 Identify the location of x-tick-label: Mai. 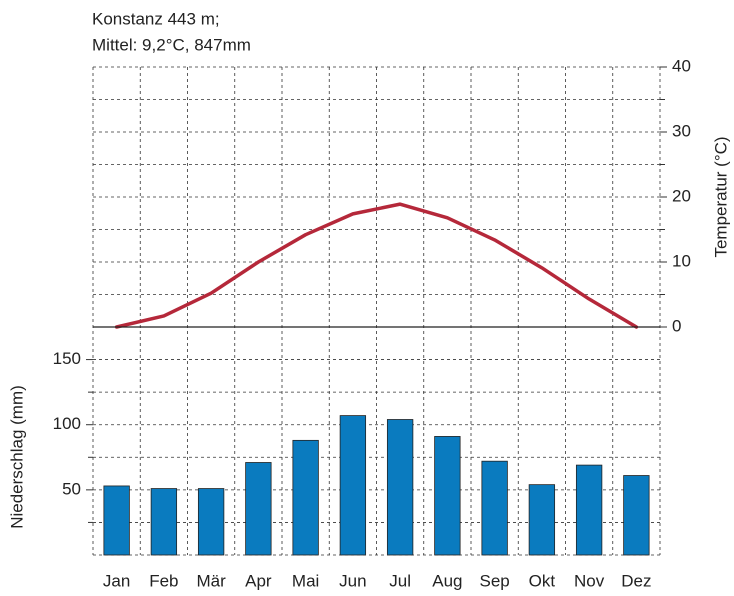
(305, 580).